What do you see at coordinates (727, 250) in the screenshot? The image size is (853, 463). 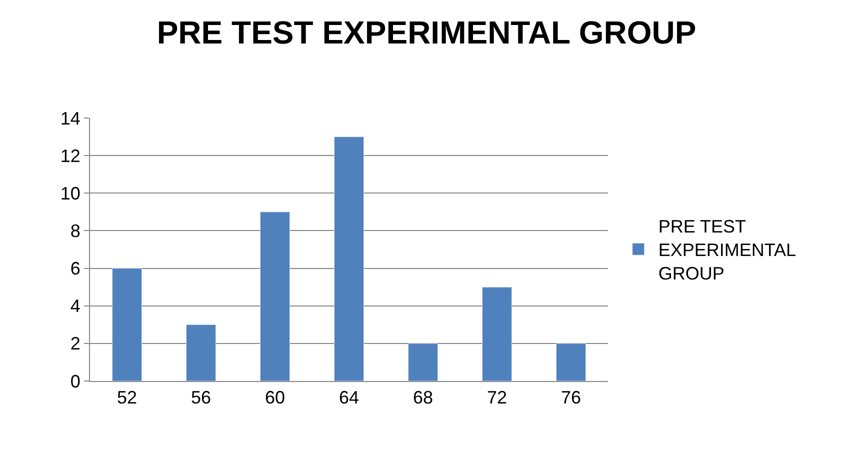 I see `legend-label: PRE TEST EXPERIMENTAL GROUP` at bounding box center [727, 250].